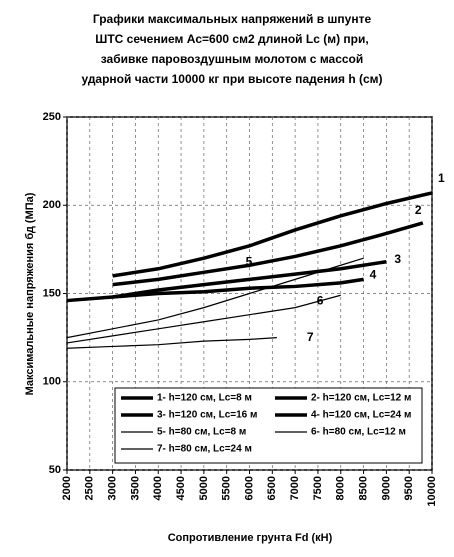 The width and height of the screenshot is (454, 557). What do you see at coordinates (295, 488) in the screenshot?
I see `x-tick-label: 7000` at bounding box center [295, 488].